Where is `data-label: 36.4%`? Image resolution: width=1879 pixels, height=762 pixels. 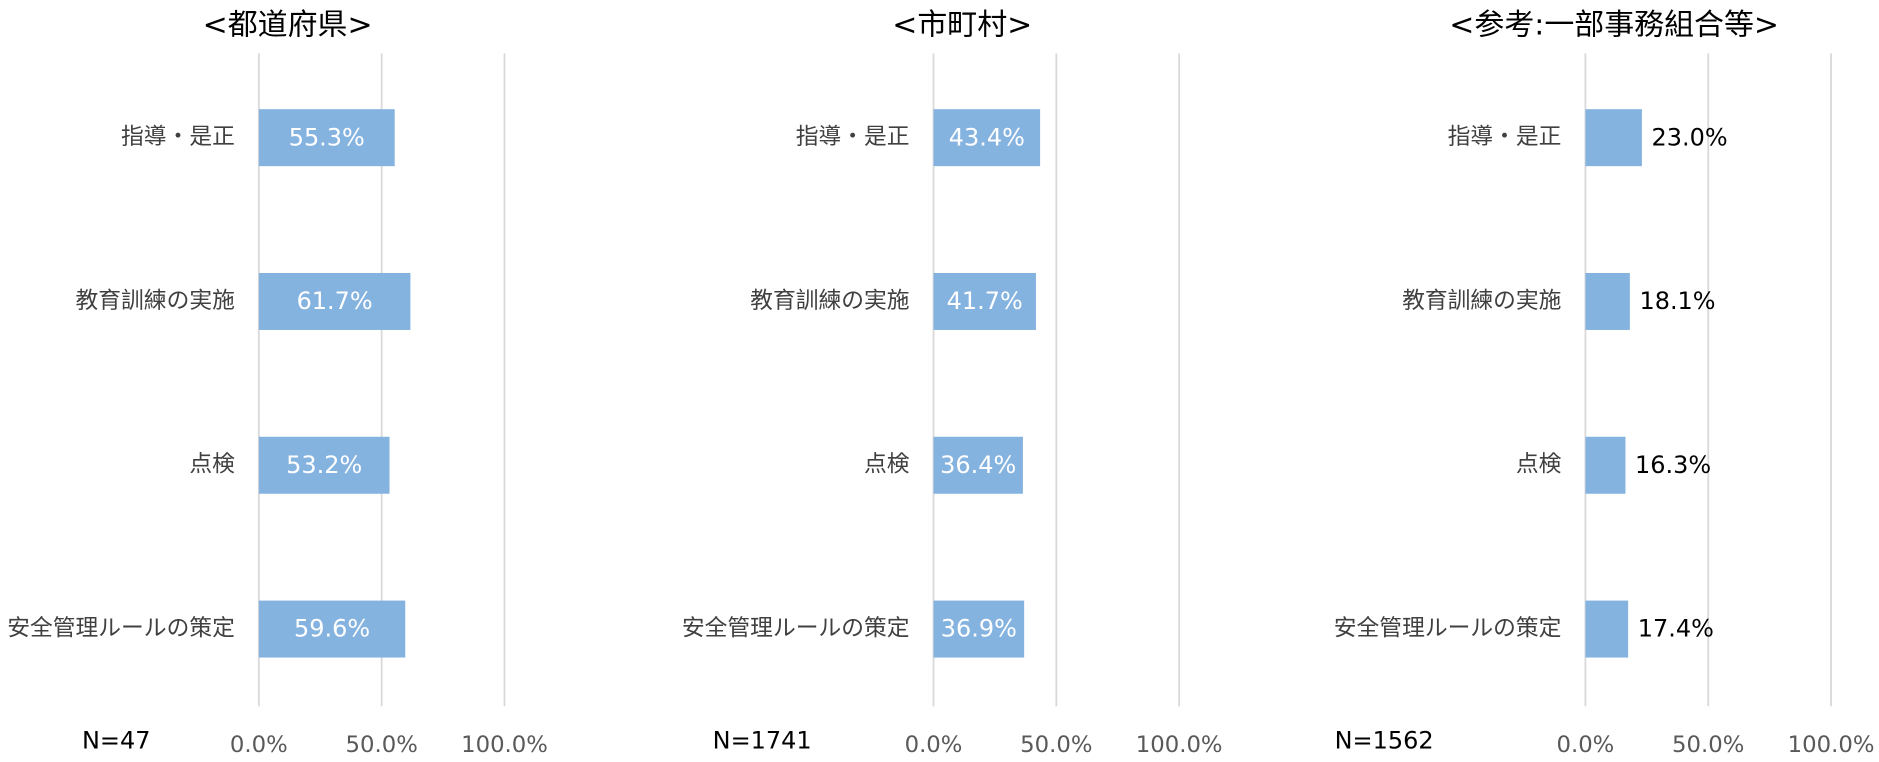 data-label: 36.4% is located at coordinates (978, 465).